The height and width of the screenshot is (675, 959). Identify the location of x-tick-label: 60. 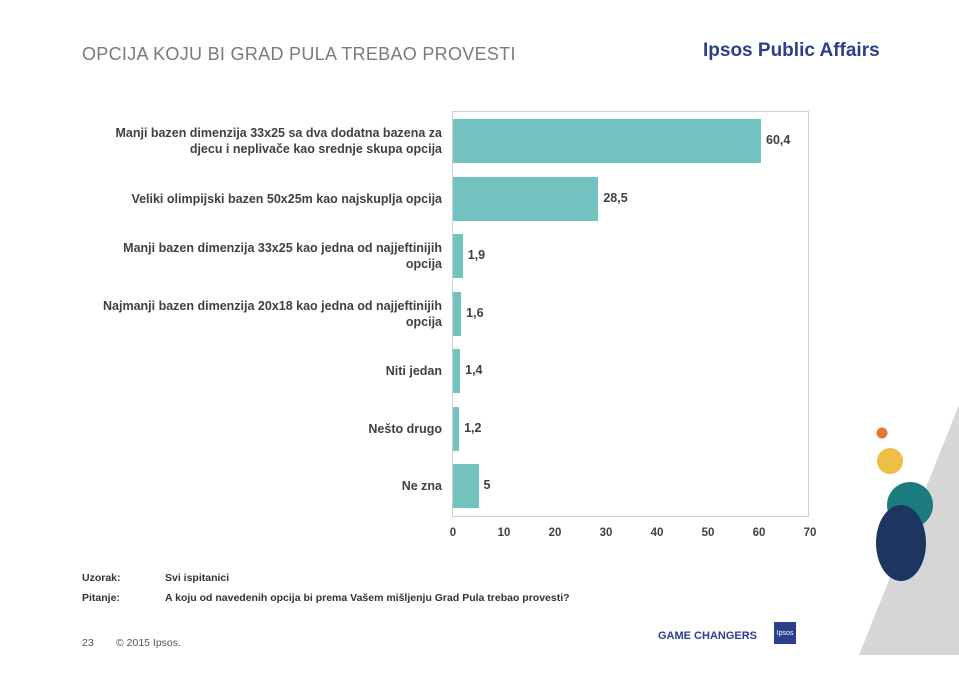
(759, 533).